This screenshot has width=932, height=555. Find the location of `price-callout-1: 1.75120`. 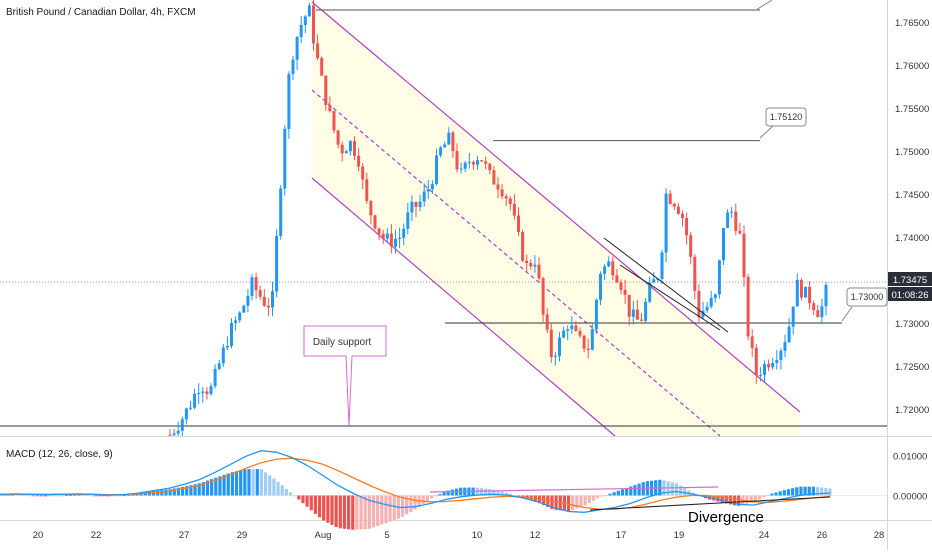

price-callout-1: 1.75120 is located at coordinates (783, 123).